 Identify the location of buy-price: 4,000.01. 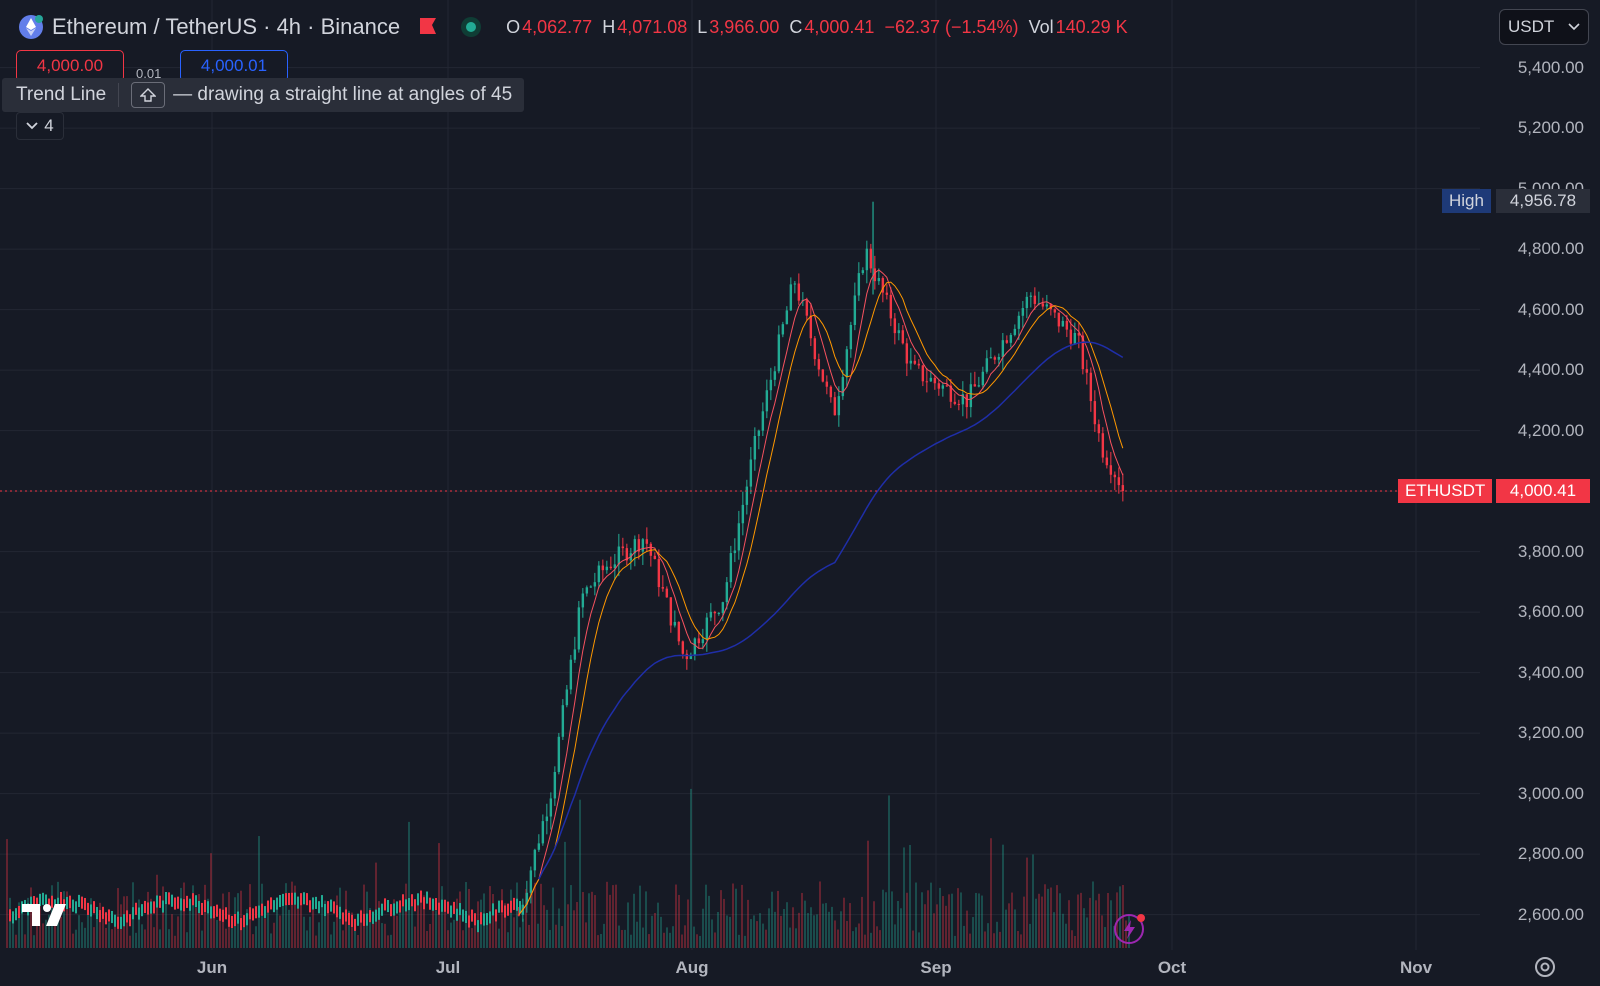
(234, 65).